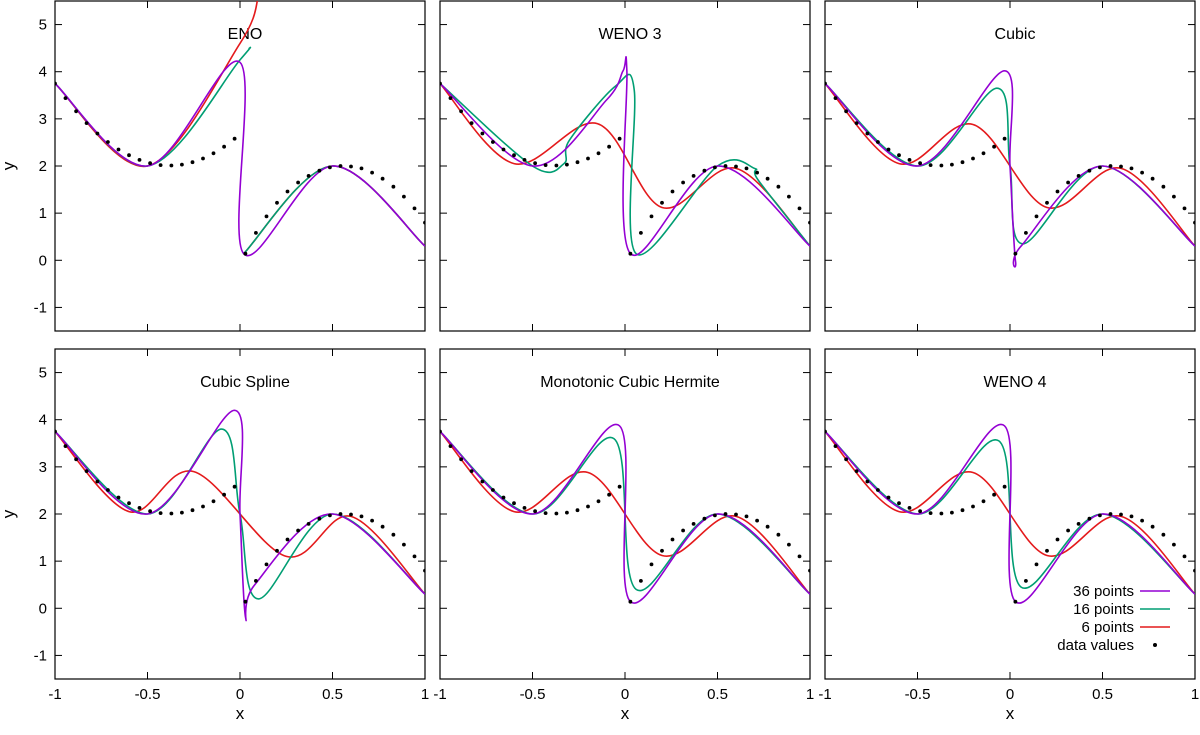  What do you see at coordinates (1195, 694) in the screenshot?
I see `x-tick-label: 1` at bounding box center [1195, 694].